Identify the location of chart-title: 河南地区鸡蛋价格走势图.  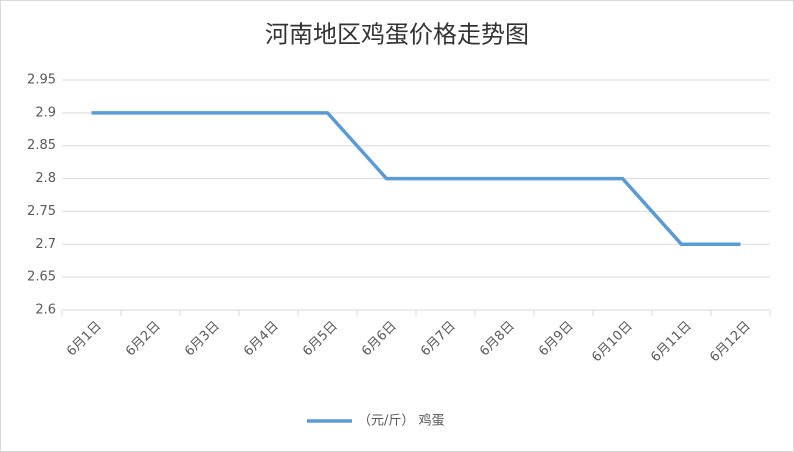
(397, 35).